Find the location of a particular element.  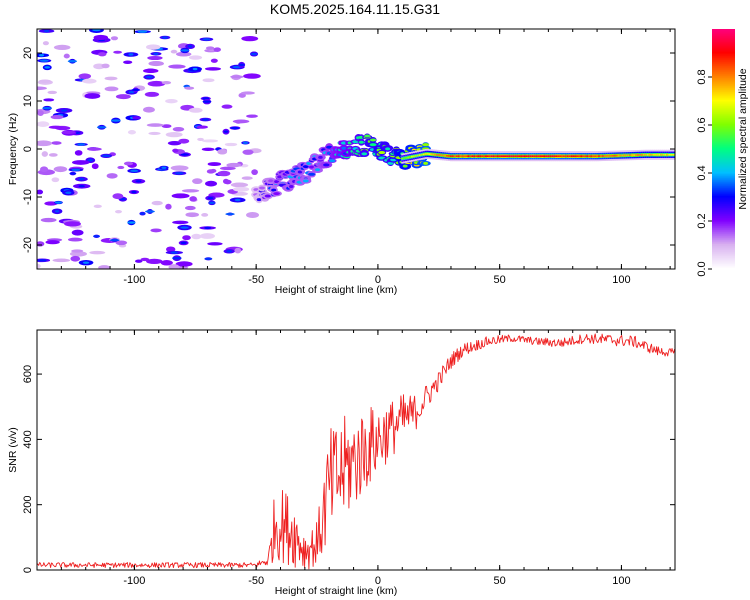

spec-ylabel: Frequency (Hz) is located at coordinates (13, 149).